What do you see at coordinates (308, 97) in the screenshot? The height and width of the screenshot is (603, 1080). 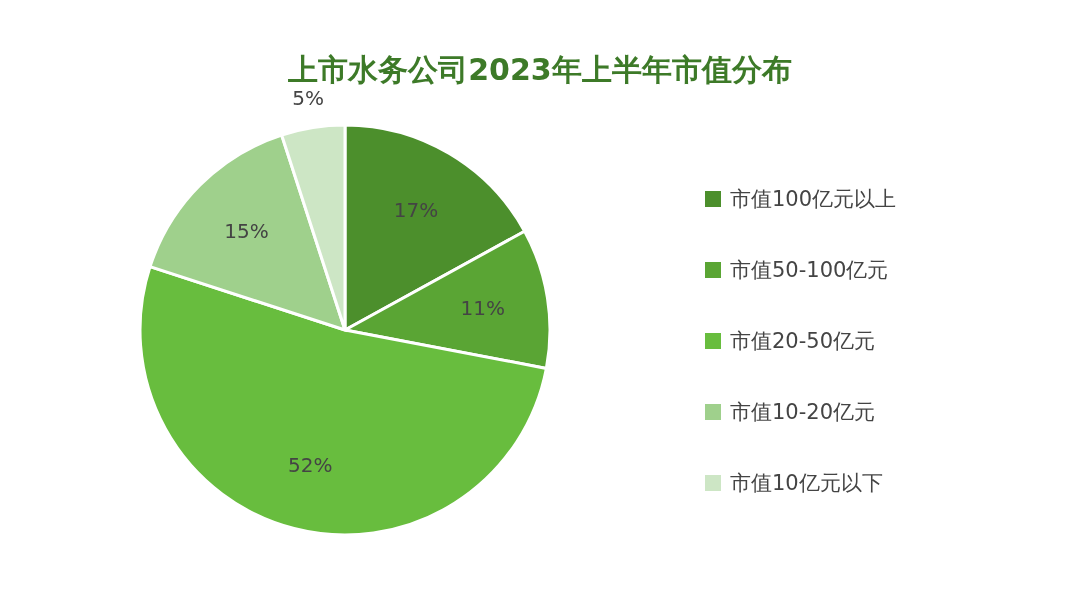 I see `data-label: 5%` at bounding box center [308, 97].